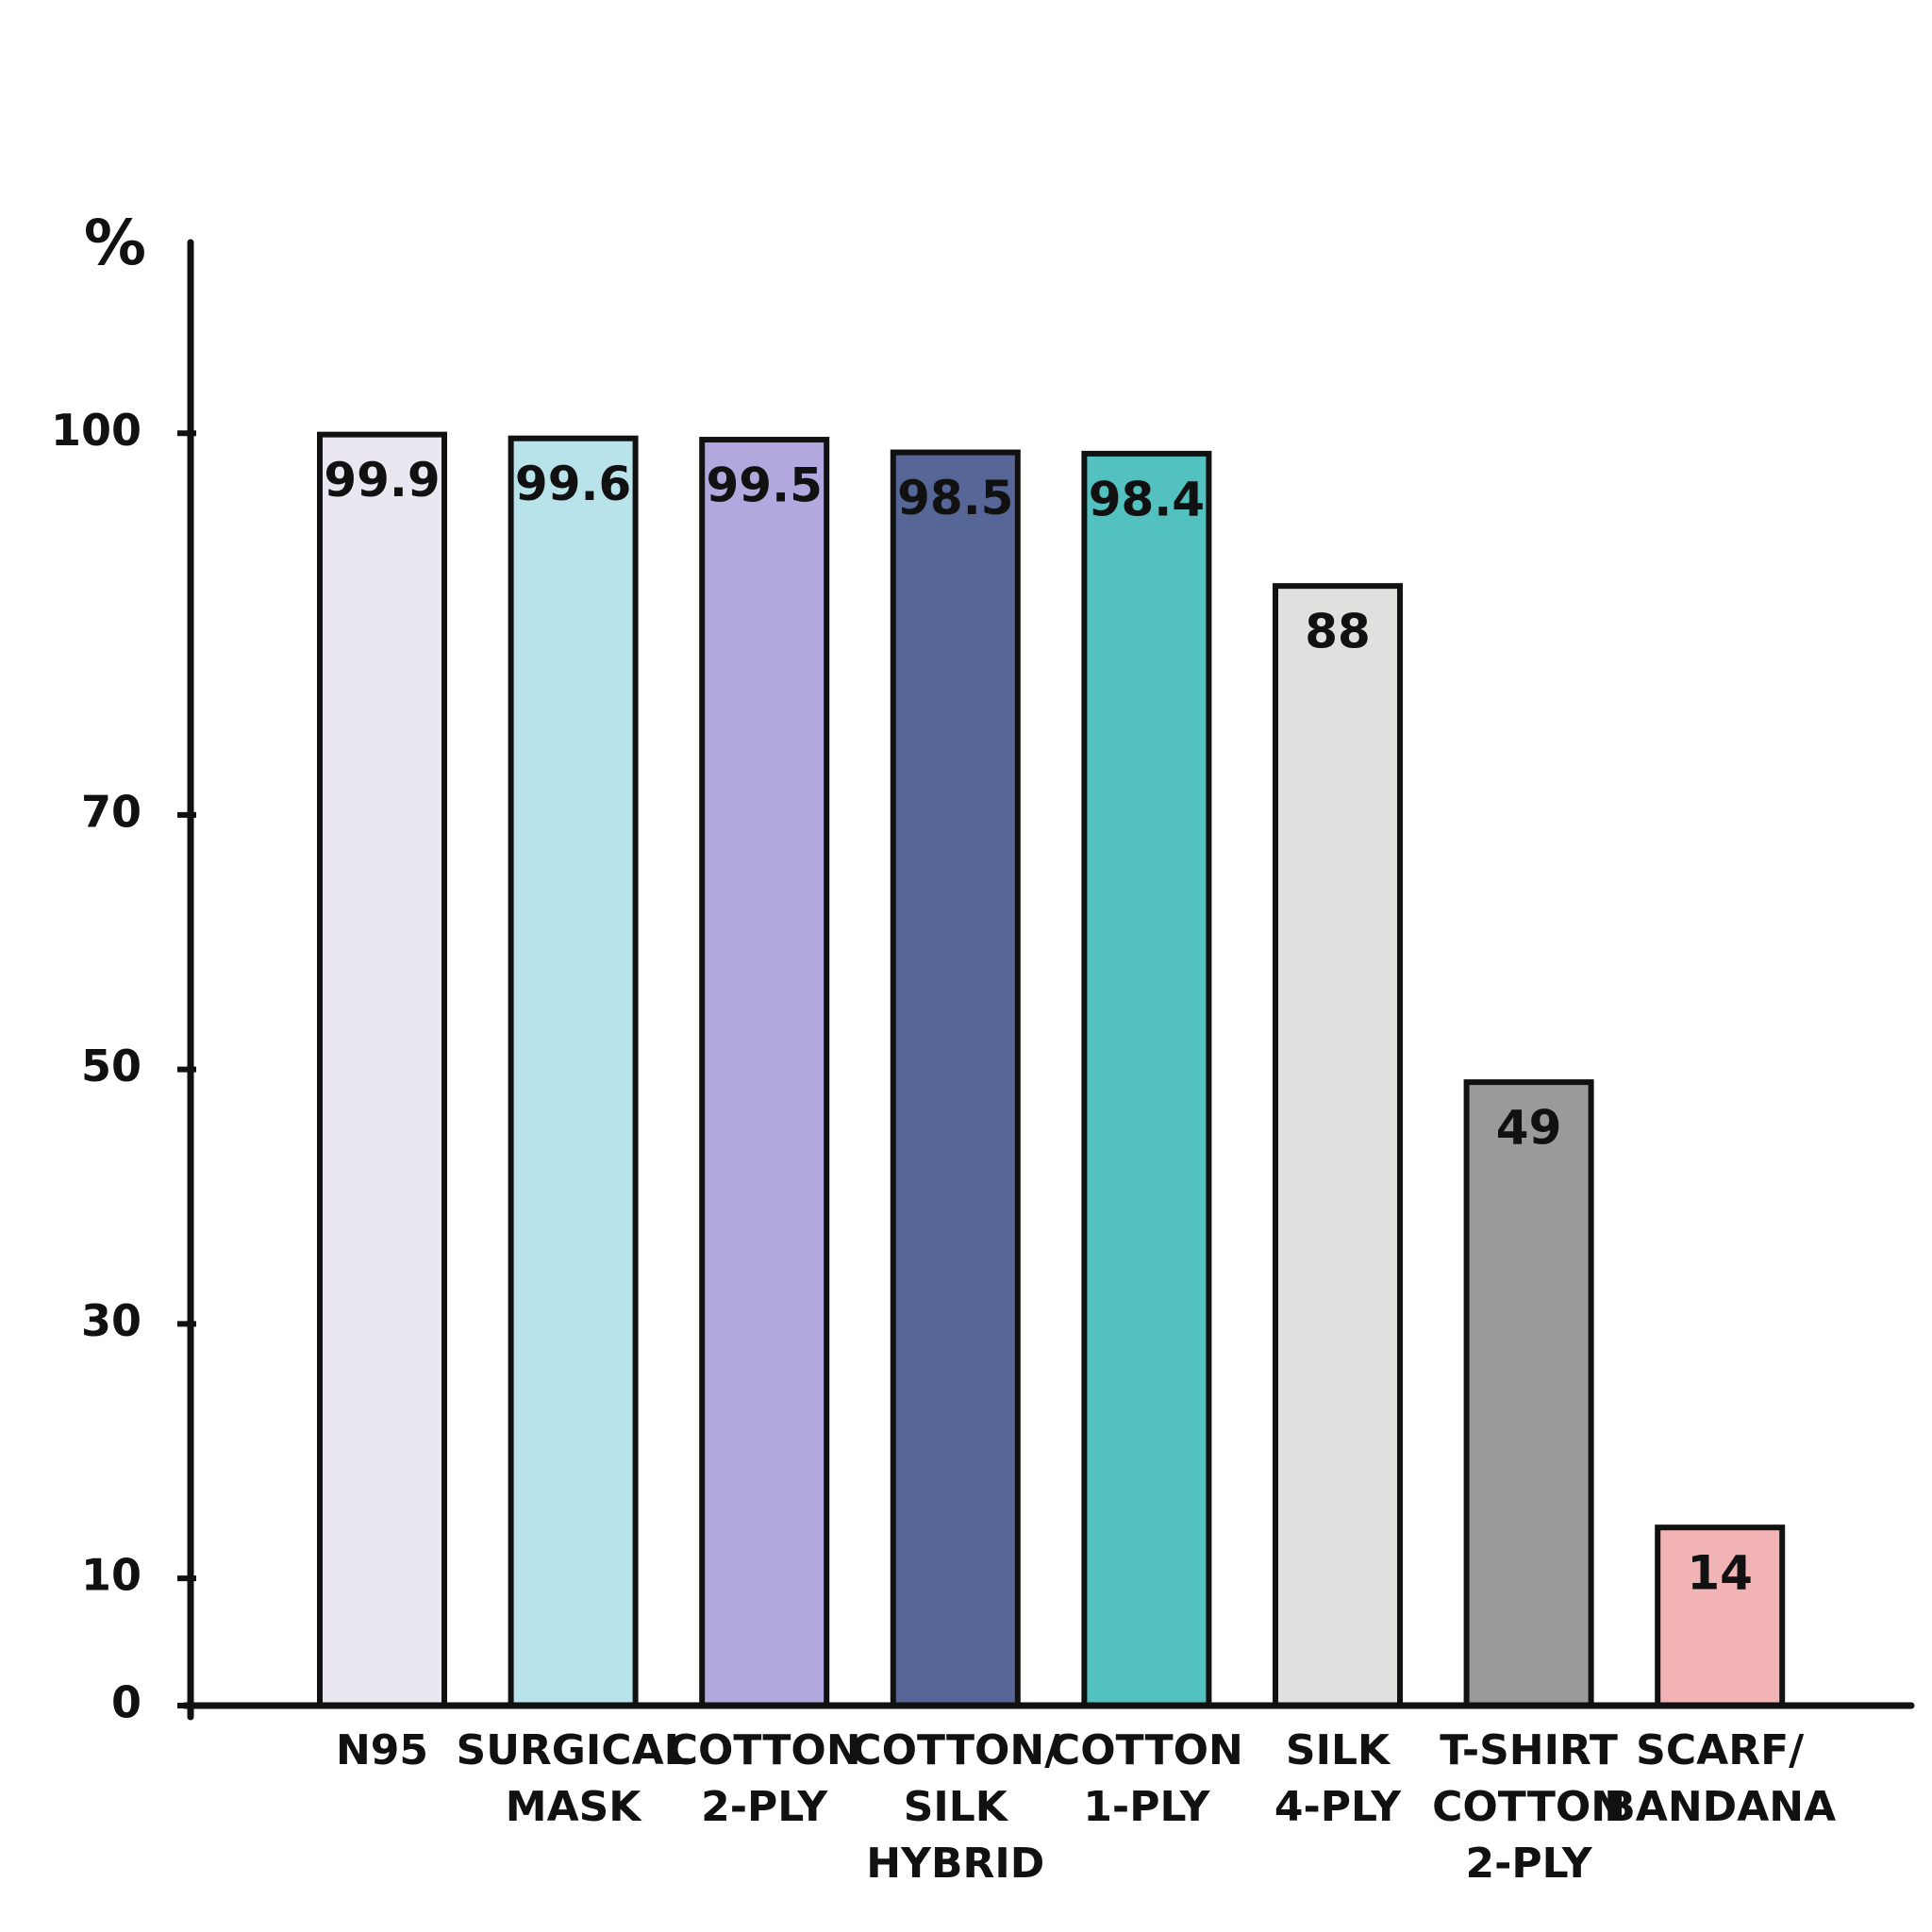 The width and height of the screenshot is (1932, 1932). I want to click on y-tick-label: 50, so click(111, 1066).